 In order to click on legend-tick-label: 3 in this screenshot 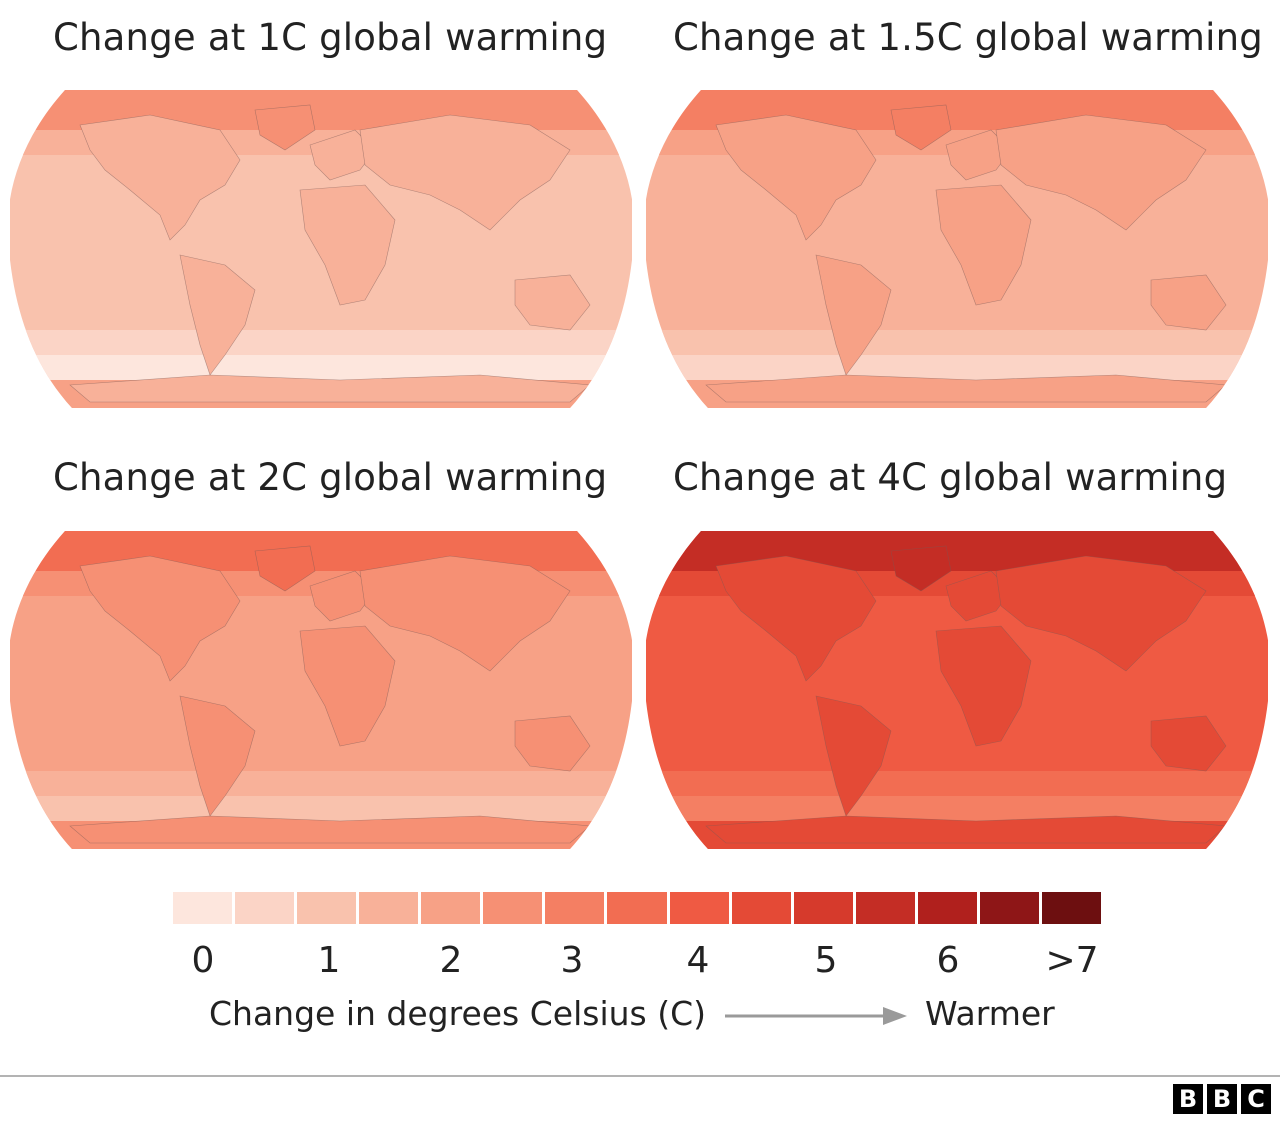, I will do `click(572, 960)`.